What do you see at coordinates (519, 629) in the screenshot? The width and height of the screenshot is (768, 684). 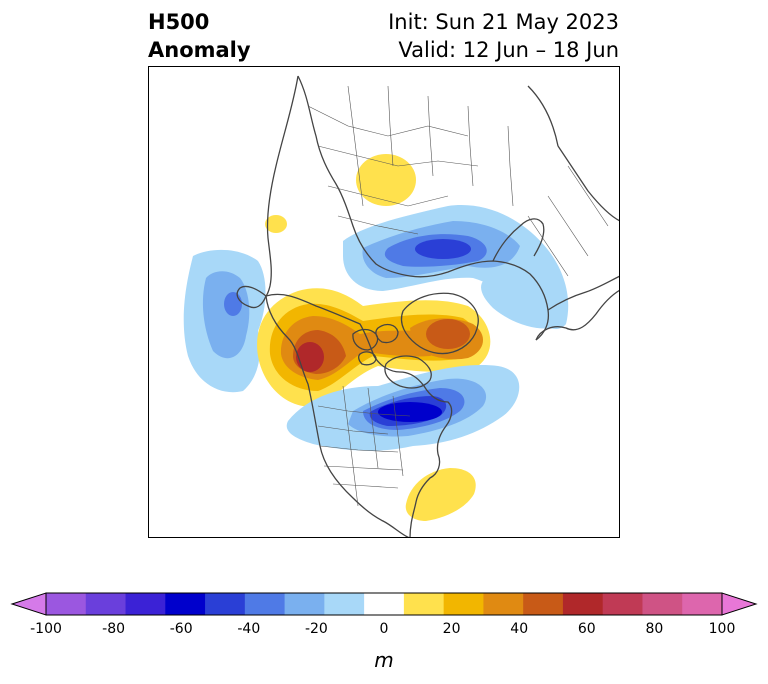 I see `colorbar-tick-label: 40` at bounding box center [519, 629].